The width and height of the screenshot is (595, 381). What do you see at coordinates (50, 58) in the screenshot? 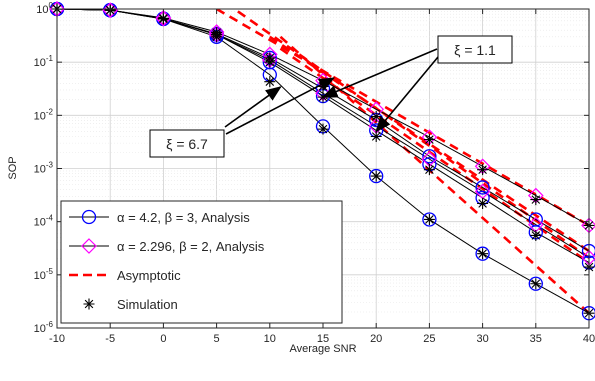
I see `y-tick-exponent: -1` at bounding box center [50, 58].